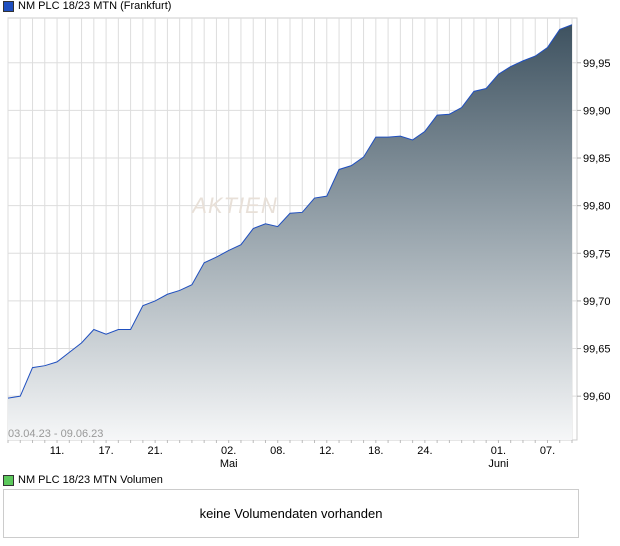 This screenshot has width=620, height=546. Describe the element at coordinates (233, 205) in the screenshot. I see `watermark: AKTIEN` at that location.